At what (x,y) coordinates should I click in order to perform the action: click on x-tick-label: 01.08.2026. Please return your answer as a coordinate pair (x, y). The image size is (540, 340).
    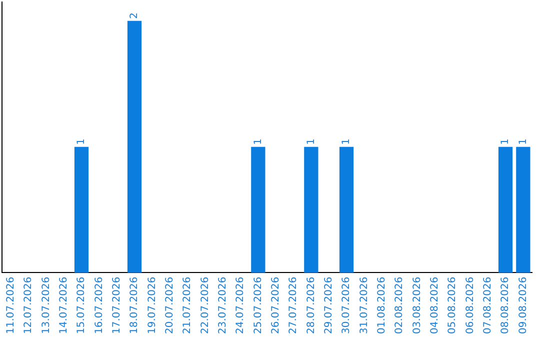
    Looking at the image, I should click on (382, 305).